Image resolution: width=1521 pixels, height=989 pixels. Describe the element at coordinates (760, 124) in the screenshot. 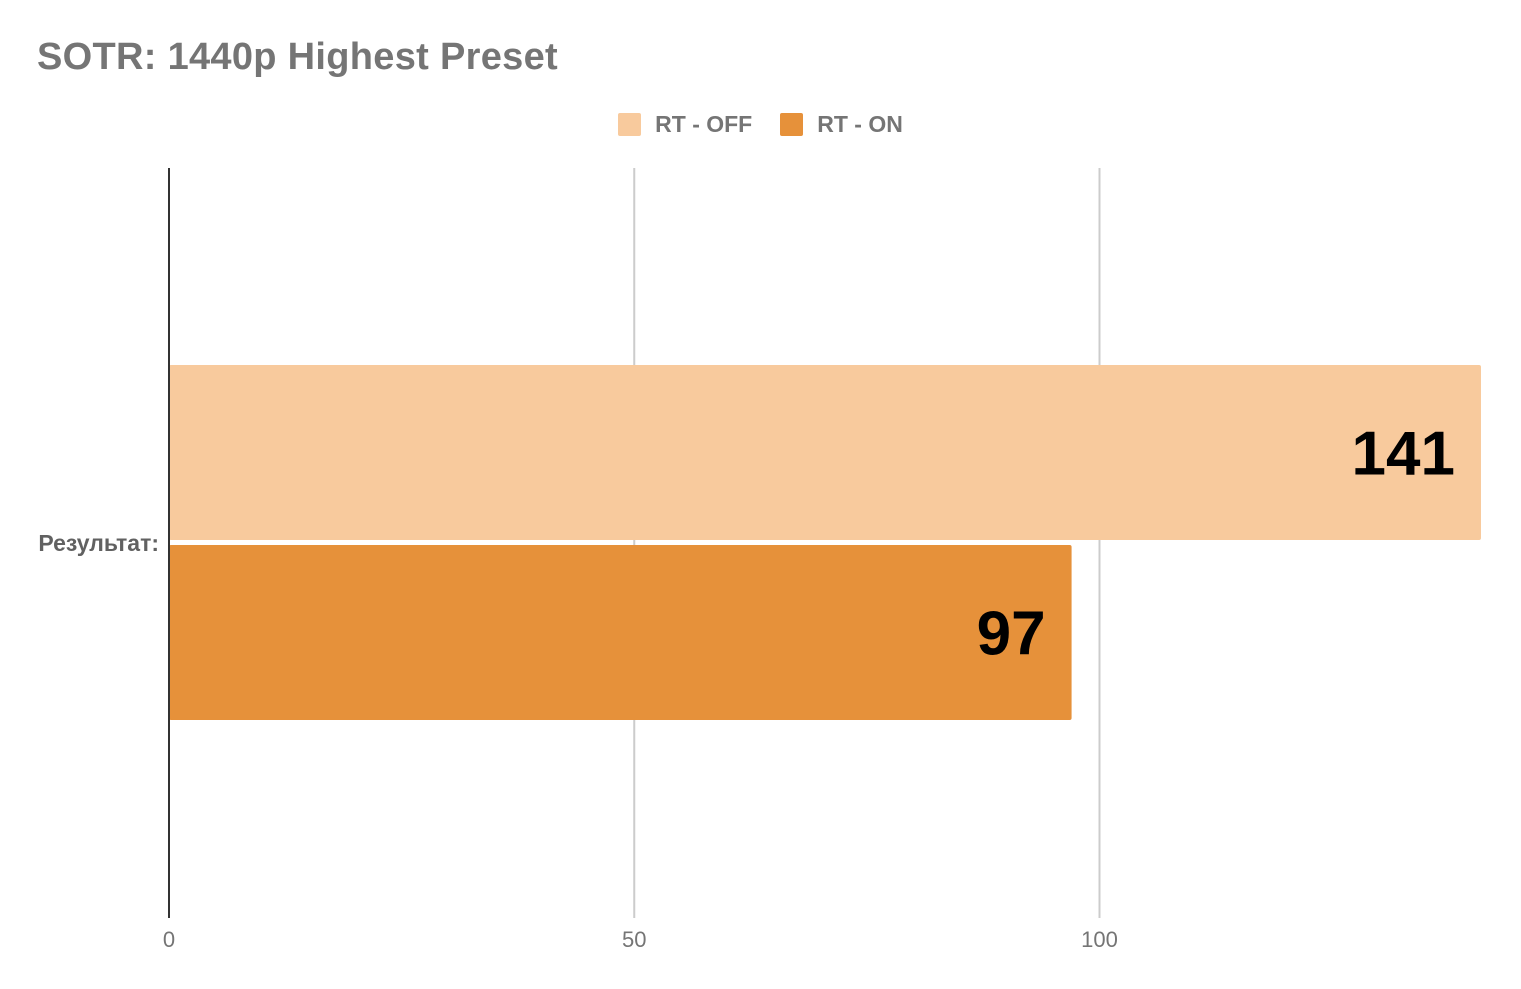

I see `legend: RT - OFF RT - ON` at that location.